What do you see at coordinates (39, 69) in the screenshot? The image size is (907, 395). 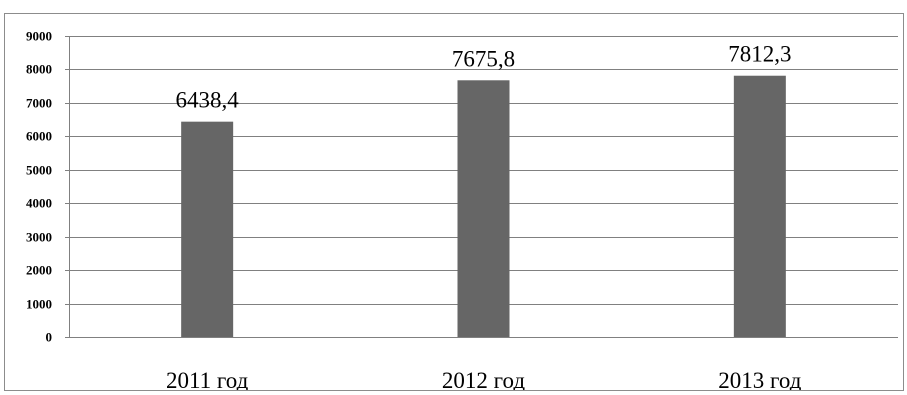 I see `y-tick-label: 8000` at bounding box center [39, 69].